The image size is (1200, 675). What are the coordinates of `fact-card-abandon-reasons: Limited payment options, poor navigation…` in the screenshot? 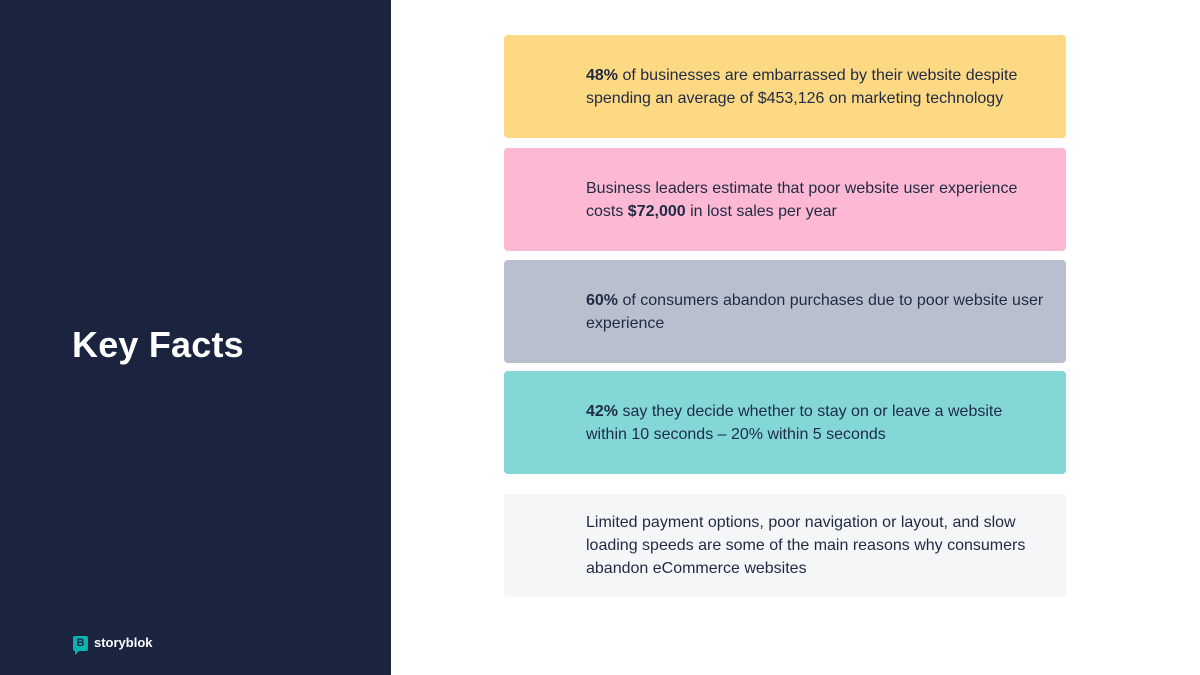 It's located at (785, 545).